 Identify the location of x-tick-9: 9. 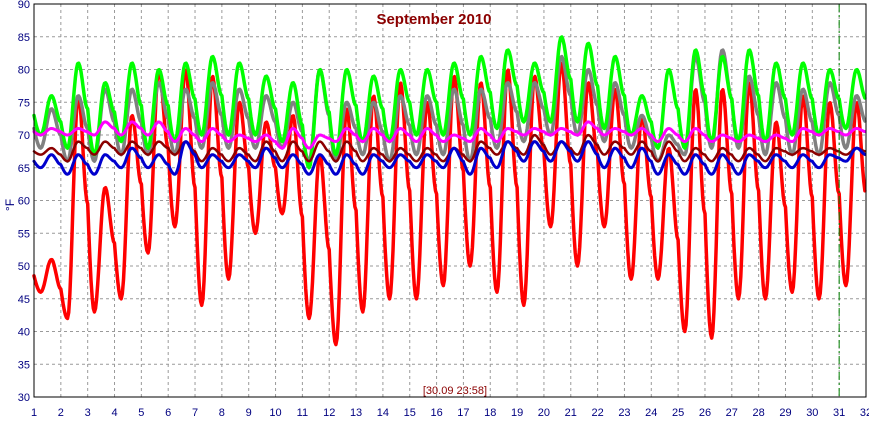
(249, 413).